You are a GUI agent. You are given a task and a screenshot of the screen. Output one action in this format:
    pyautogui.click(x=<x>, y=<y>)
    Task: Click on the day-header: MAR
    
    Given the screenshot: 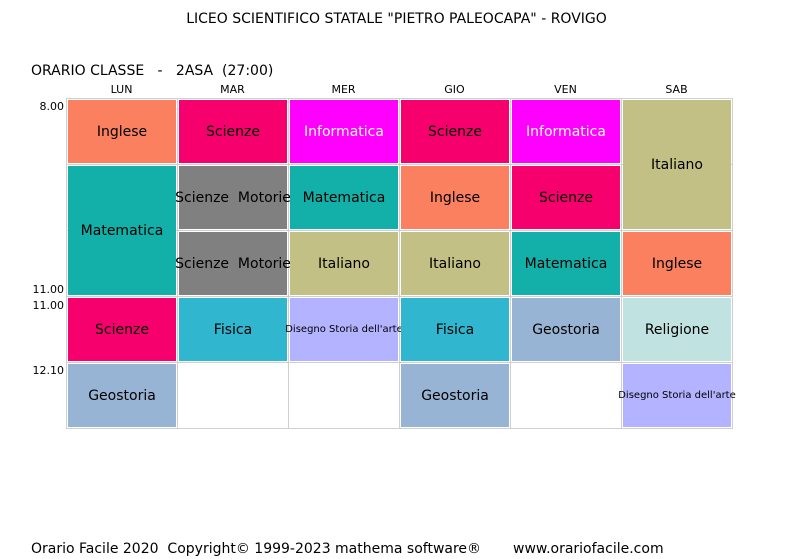 What is the action you would take?
    pyautogui.click(x=232, y=89)
    